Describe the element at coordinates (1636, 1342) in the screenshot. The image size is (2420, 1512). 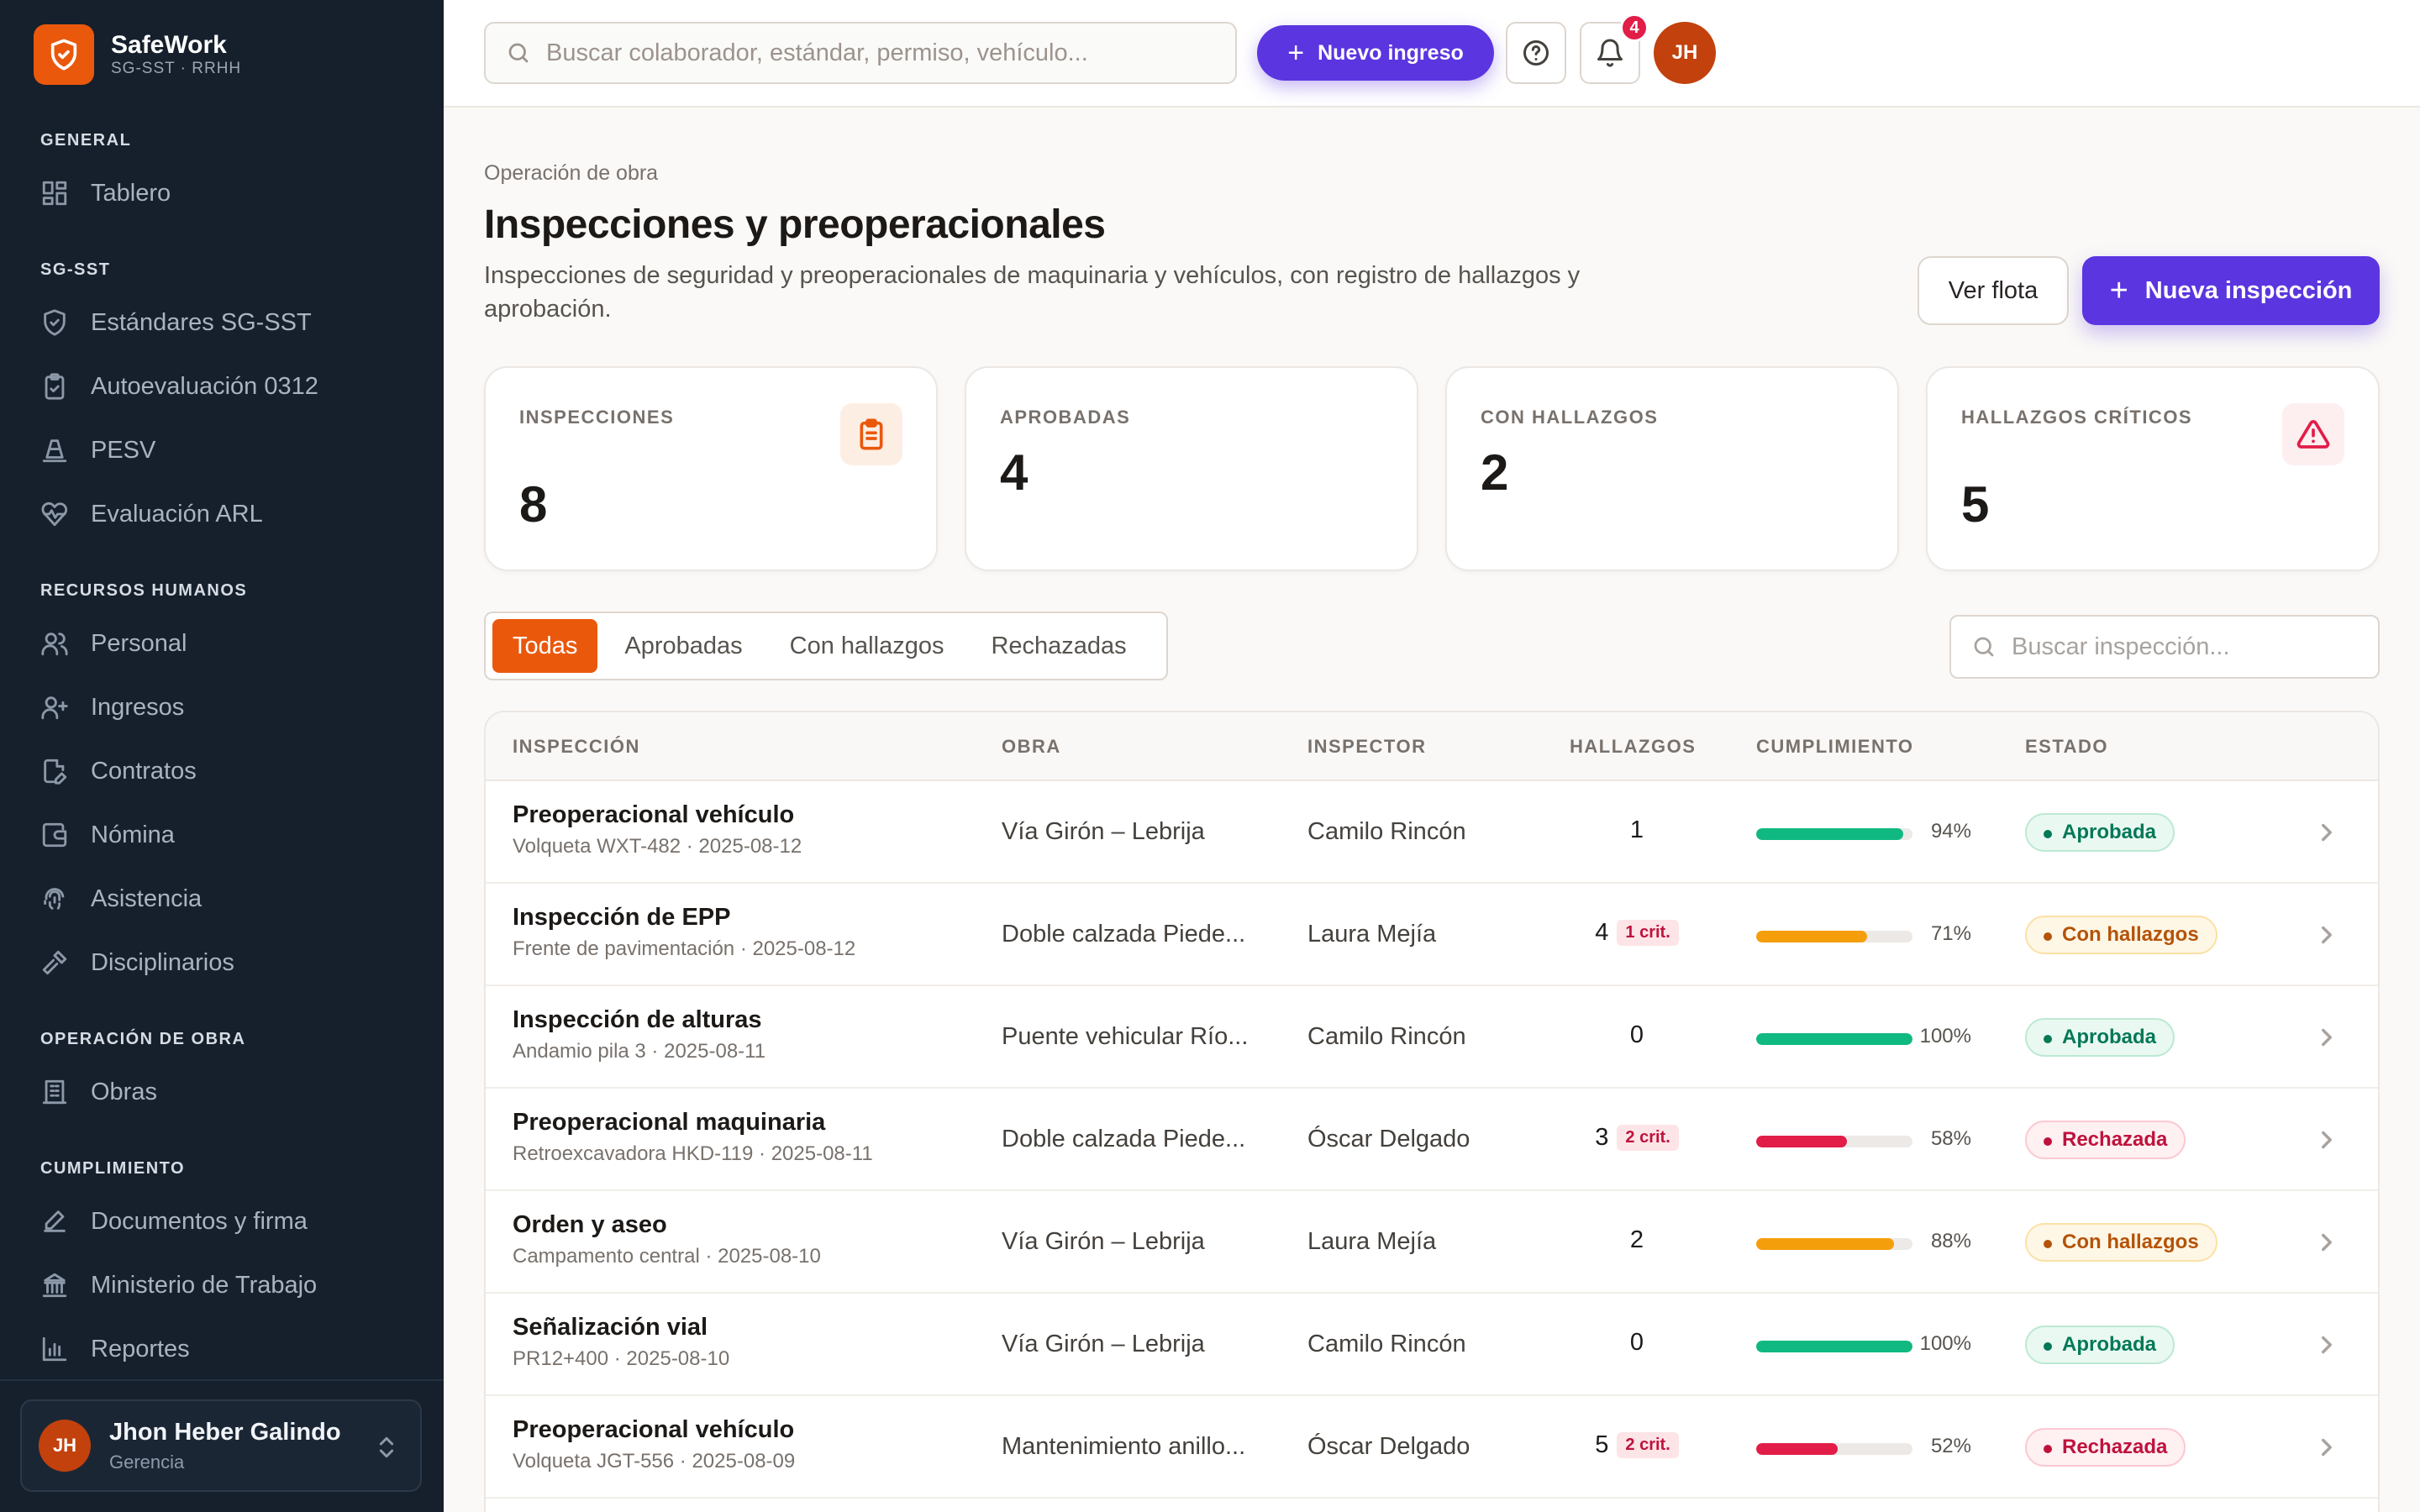
I see `hallazgos-count: 0` at that location.